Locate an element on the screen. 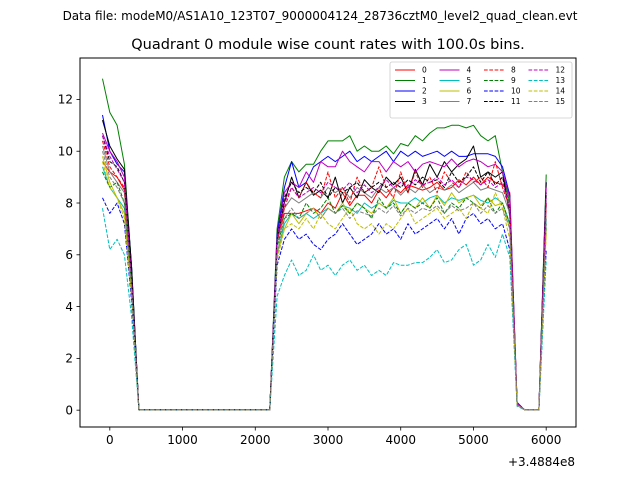 The image size is (640, 480). legend-label-12: 12 is located at coordinates (561, 70).